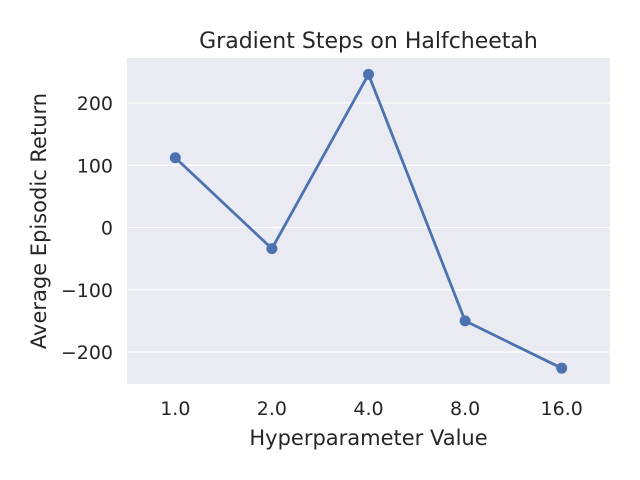  Describe the element at coordinates (87, 228) in the screenshot. I see `y-tick-labels: 200 100 0 −100 −200` at that location.